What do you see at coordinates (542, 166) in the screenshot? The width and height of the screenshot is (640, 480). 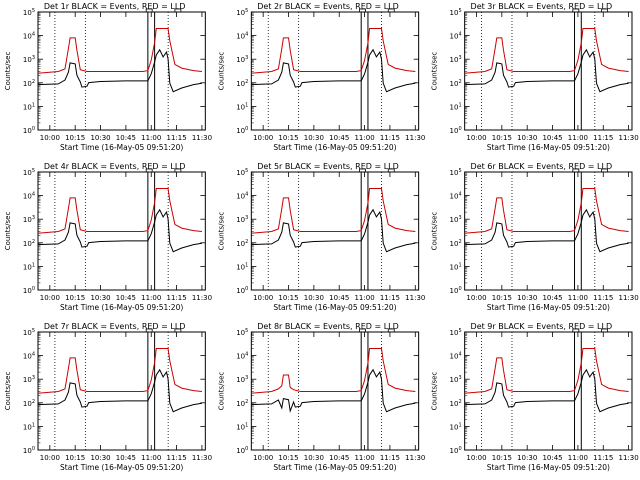 I see `chart-title: Det 6r BLACK = Events, RED = LLD` at bounding box center [542, 166].